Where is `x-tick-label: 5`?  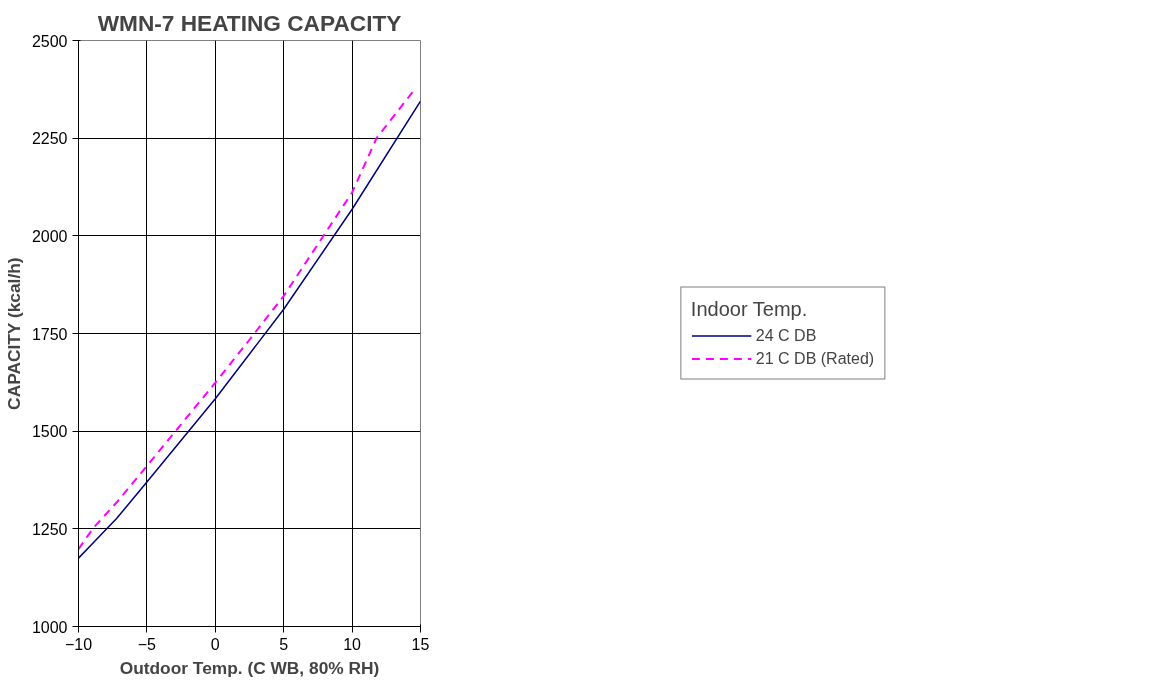 x-tick-label: 5 is located at coordinates (284, 644).